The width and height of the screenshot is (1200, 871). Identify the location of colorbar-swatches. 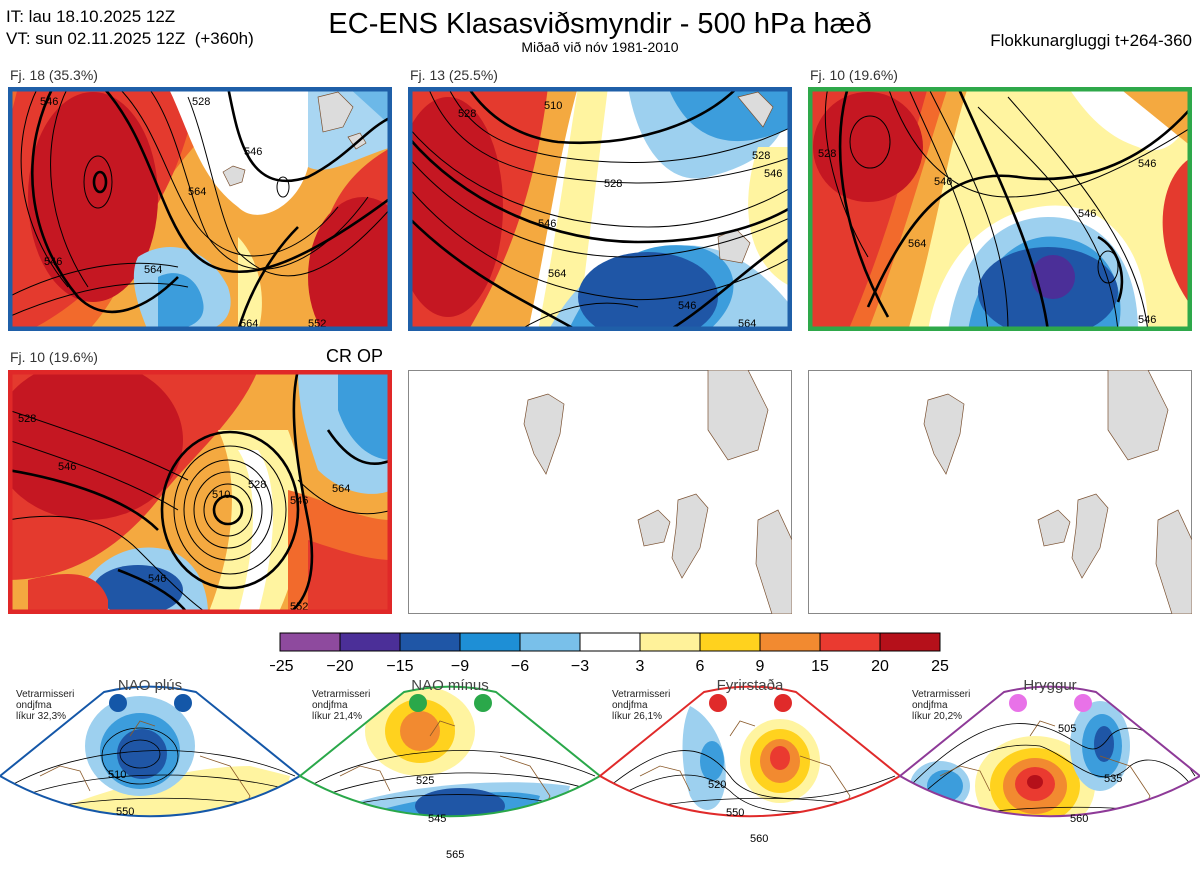
(610, 642).